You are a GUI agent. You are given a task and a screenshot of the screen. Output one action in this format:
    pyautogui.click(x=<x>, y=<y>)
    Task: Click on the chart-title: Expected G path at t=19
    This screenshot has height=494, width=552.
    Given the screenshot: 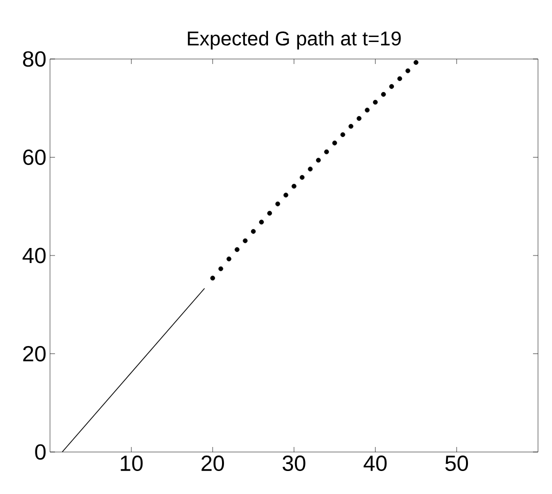 What is the action you would take?
    pyautogui.click(x=294, y=40)
    